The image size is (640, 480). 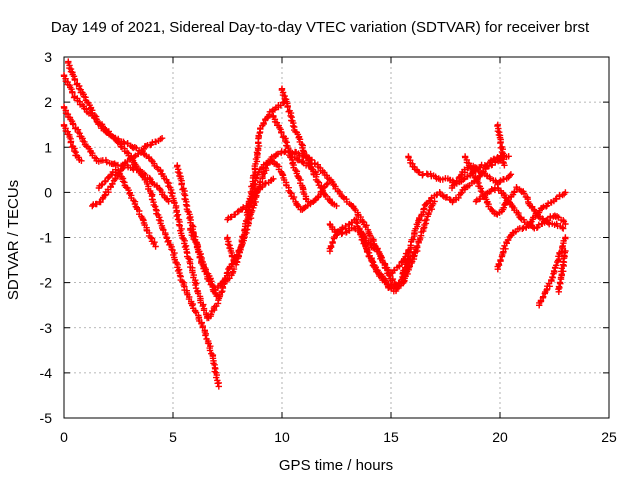 What do you see at coordinates (48, 57) in the screenshot?
I see `y-tick-label: 3` at bounding box center [48, 57].